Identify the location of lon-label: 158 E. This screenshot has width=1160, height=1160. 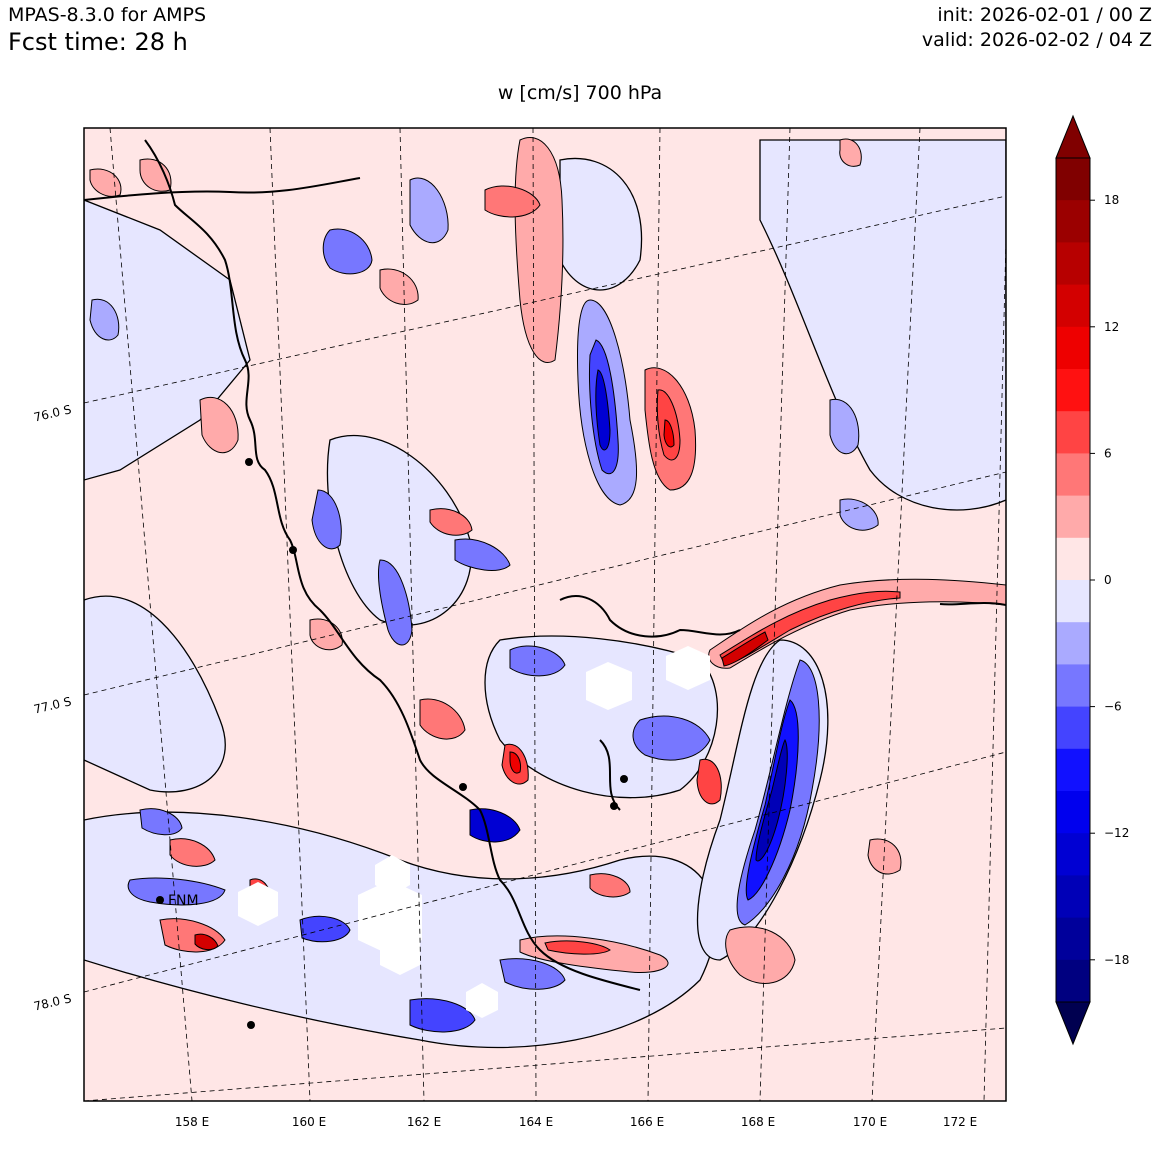
(192, 1122).